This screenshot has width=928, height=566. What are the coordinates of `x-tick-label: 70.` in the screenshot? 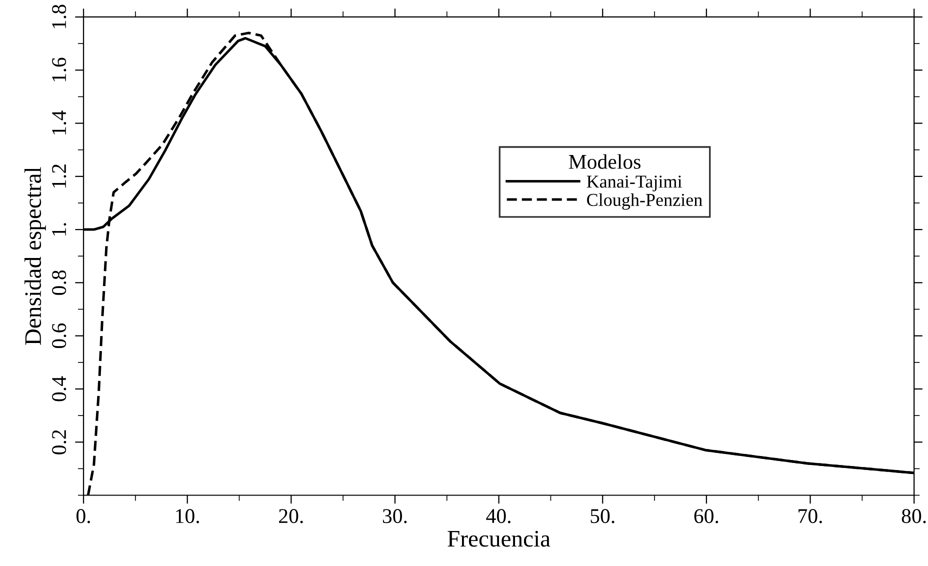 It's located at (810, 516).